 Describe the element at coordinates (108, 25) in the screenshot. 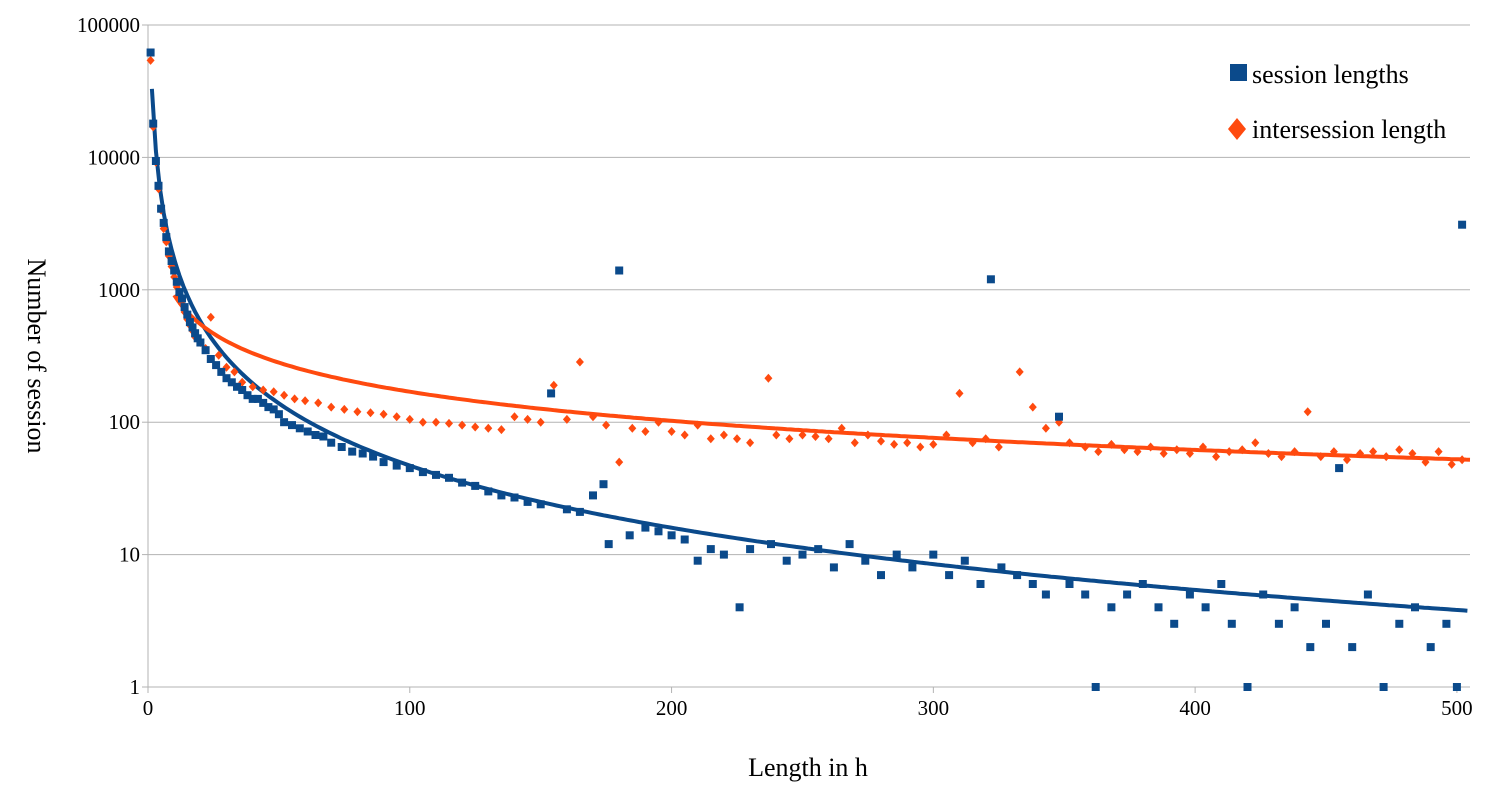

I see `y-tick-label: 100000` at that location.